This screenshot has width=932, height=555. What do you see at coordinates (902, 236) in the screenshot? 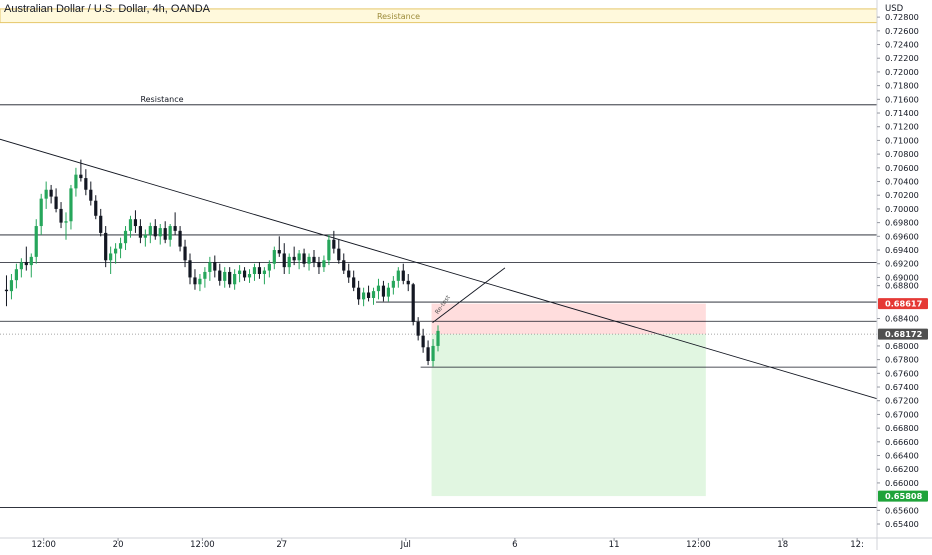
I see `price-tick-label: 0.69600` at bounding box center [902, 236].